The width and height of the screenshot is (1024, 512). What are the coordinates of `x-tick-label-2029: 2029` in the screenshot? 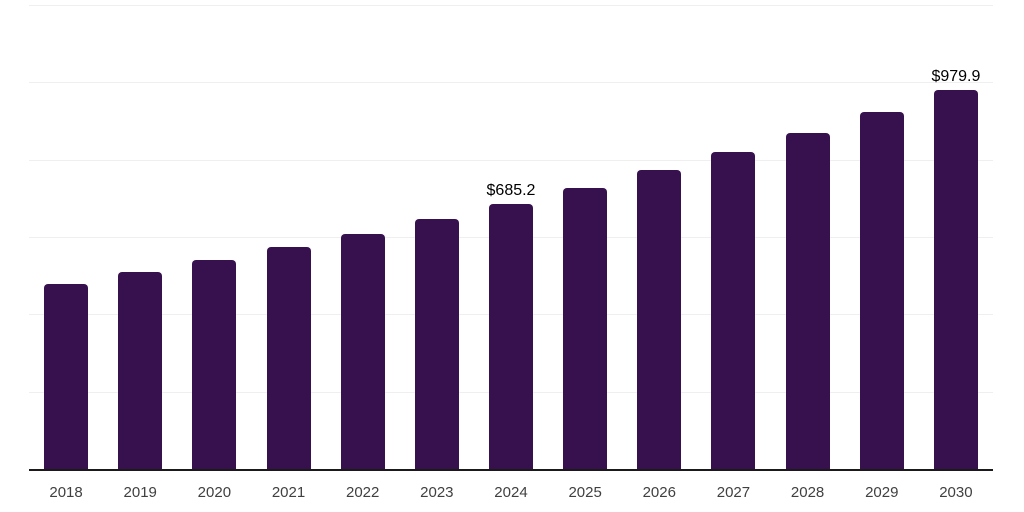 It's located at (882, 492).